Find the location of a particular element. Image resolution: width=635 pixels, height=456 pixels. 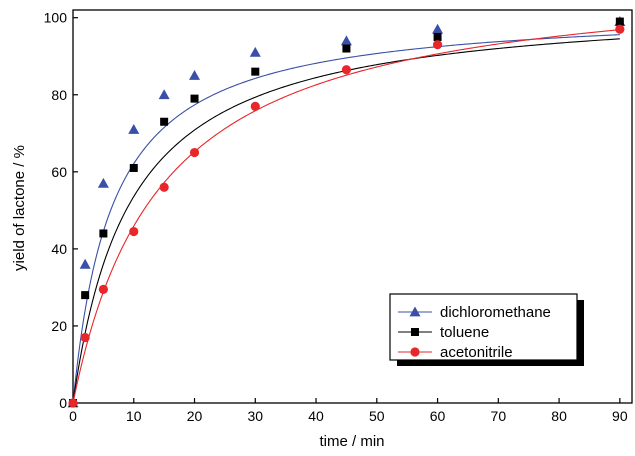

y-tick-label: 20 is located at coordinates (59, 326).